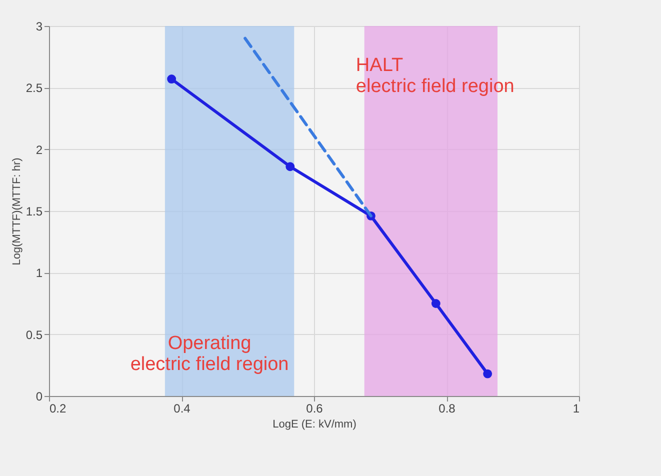 This screenshot has height=476, width=661. Describe the element at coordinates (315, 409) in the screenshot. I see `x-tick-label: 0.6` at that location.